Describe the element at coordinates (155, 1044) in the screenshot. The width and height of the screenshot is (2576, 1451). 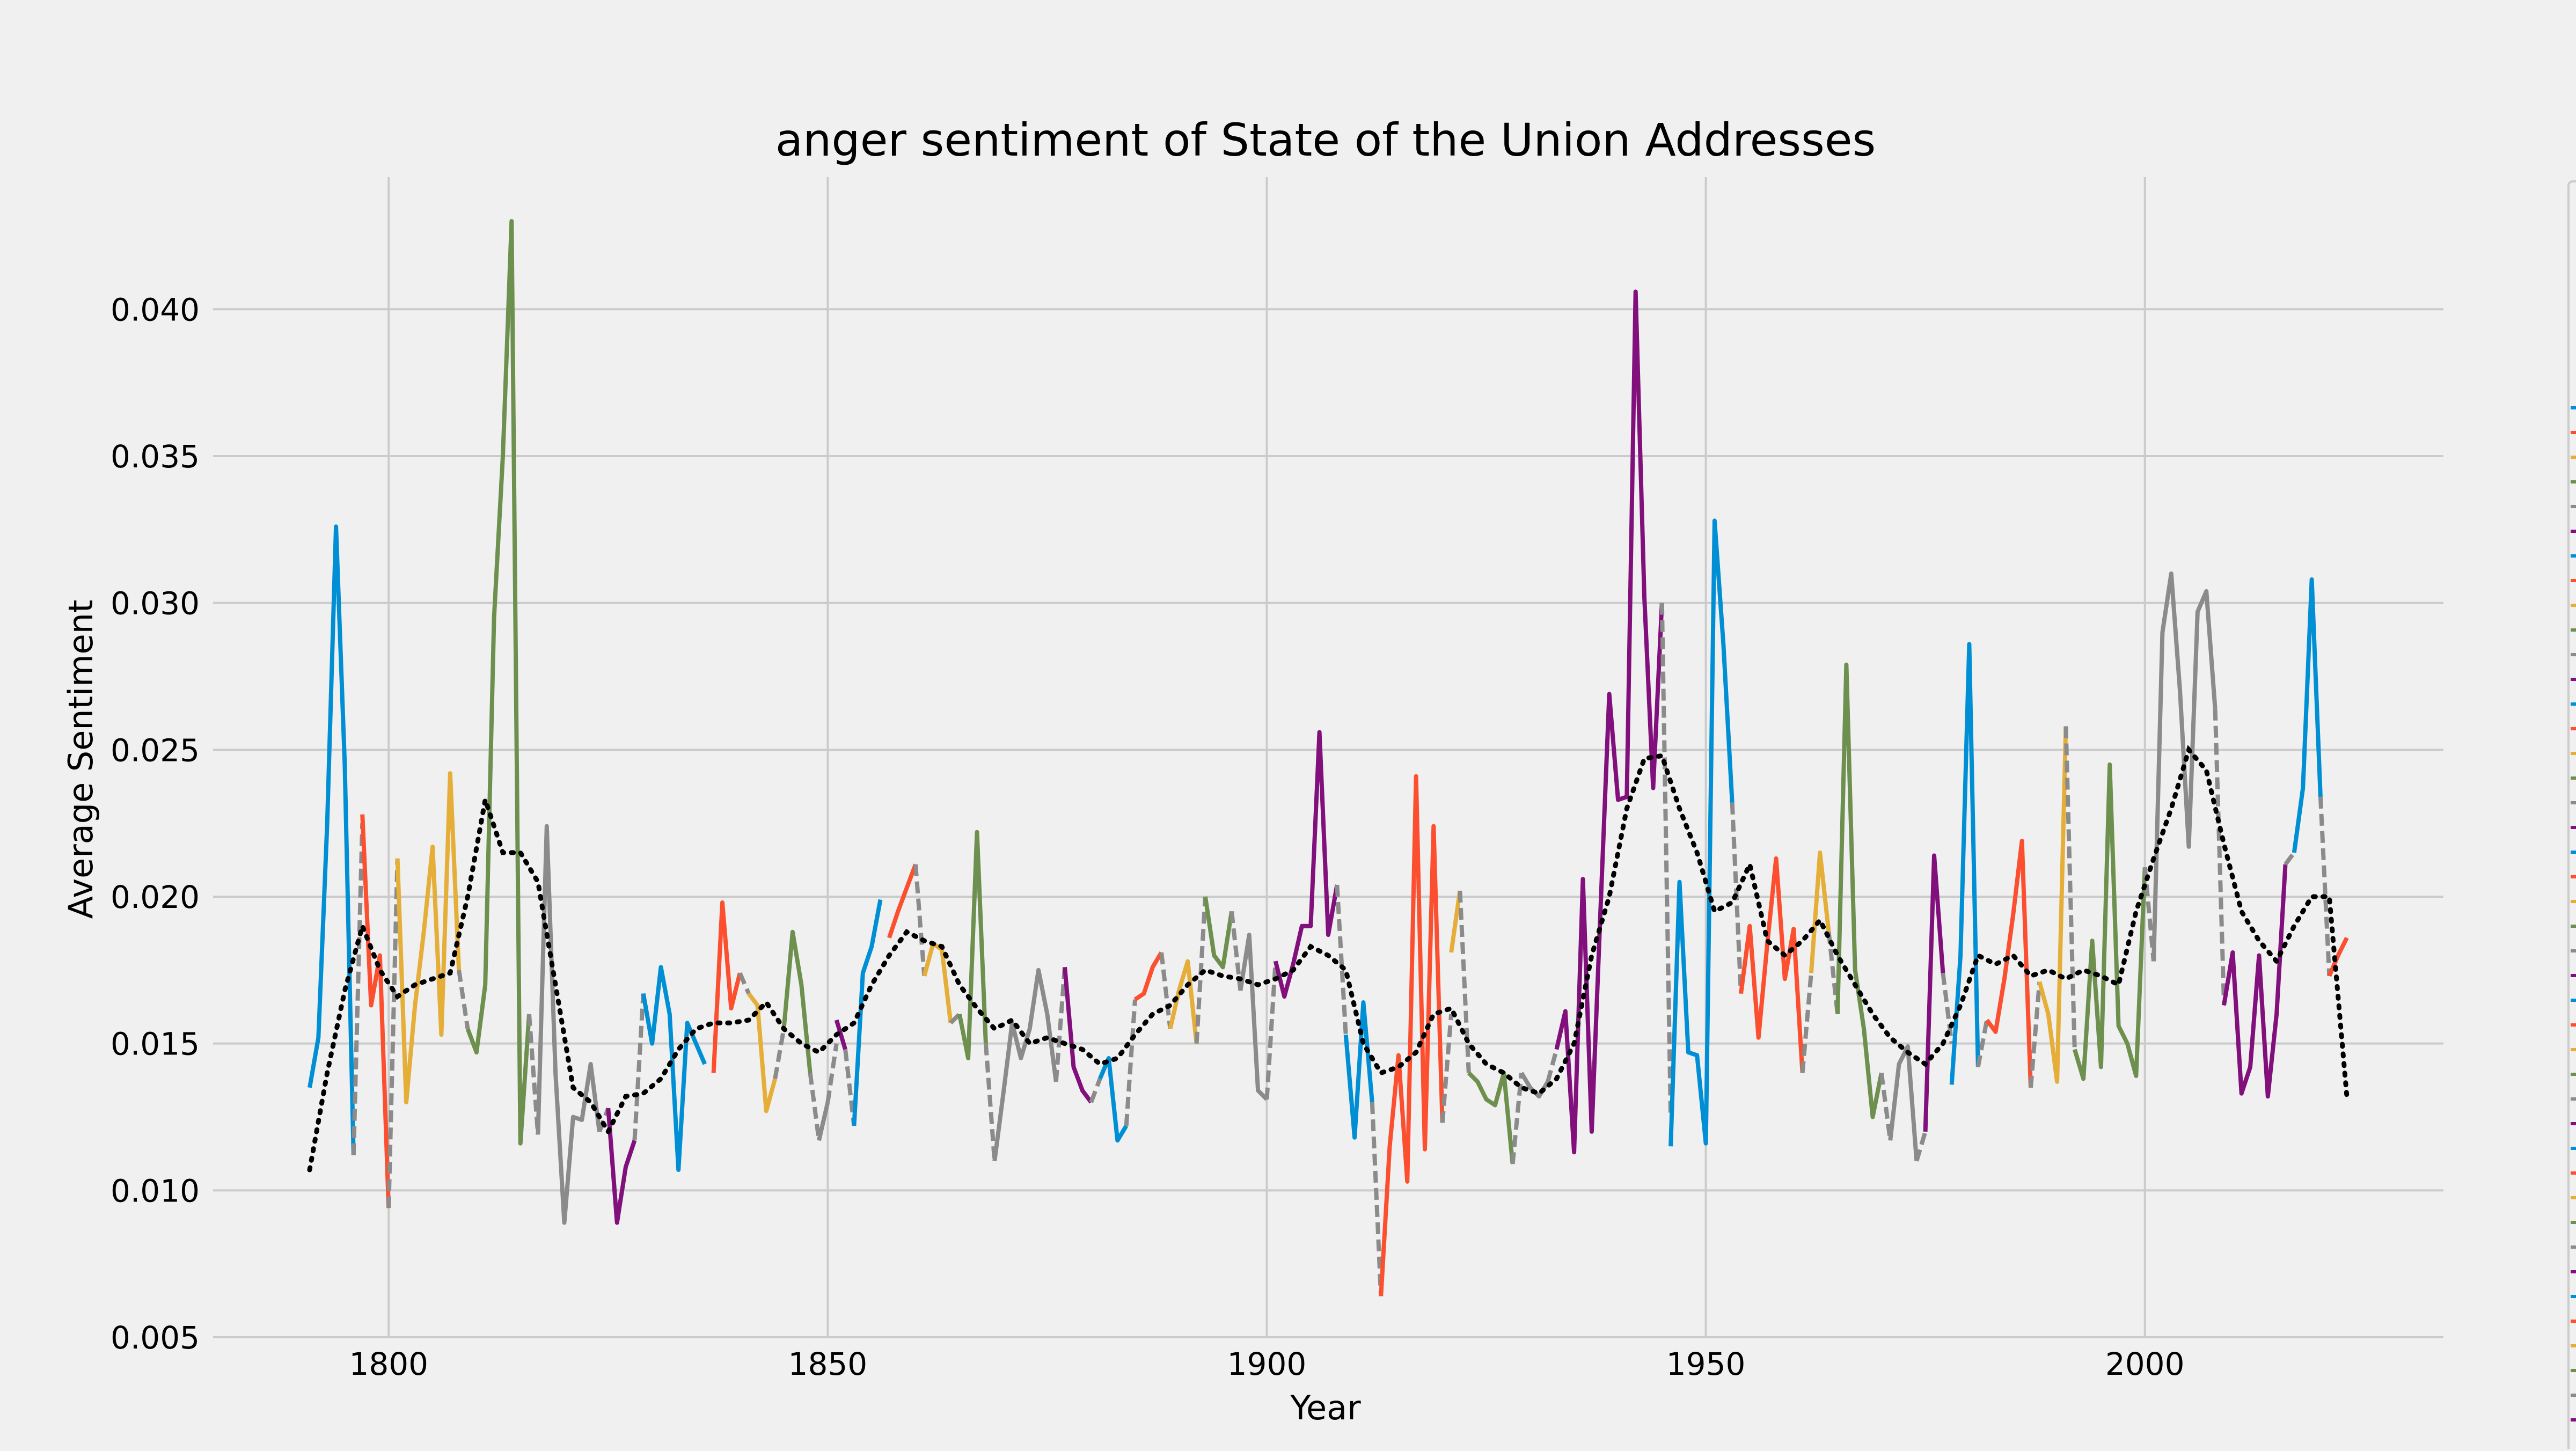
I see `y-tick-label: 0.015` at that location.